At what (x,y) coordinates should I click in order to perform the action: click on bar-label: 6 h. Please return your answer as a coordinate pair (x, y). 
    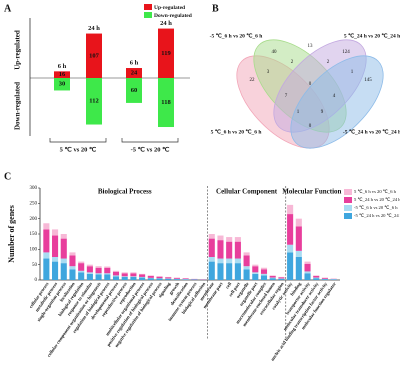
    Looking at the image, I should click on (134, 63).